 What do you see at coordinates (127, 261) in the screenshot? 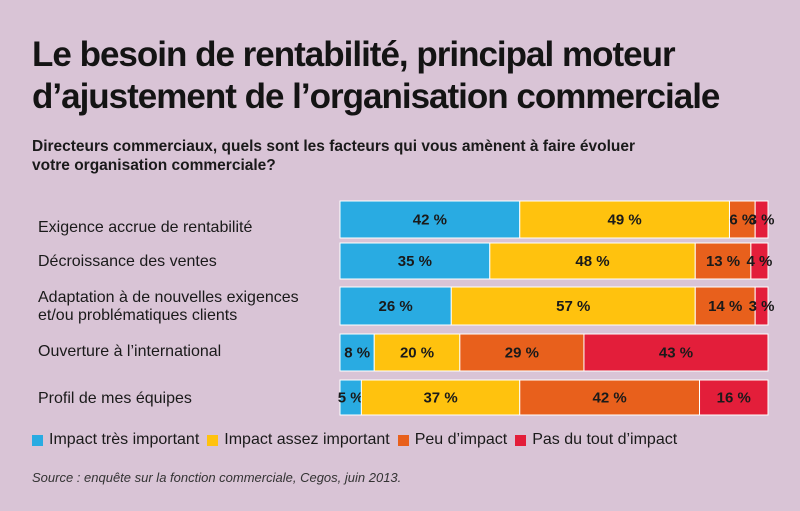
I see `category-label-2: Décroissance des ventes` at bounding box center [127, 261].